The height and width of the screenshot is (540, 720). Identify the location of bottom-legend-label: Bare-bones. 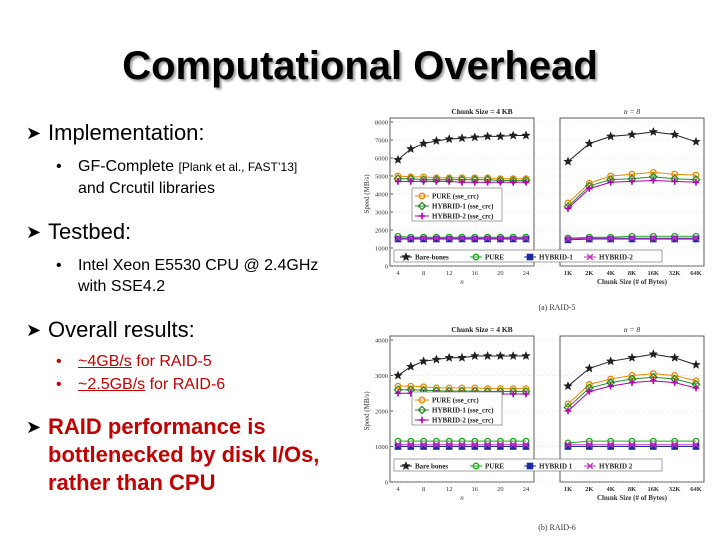
(432, 258).